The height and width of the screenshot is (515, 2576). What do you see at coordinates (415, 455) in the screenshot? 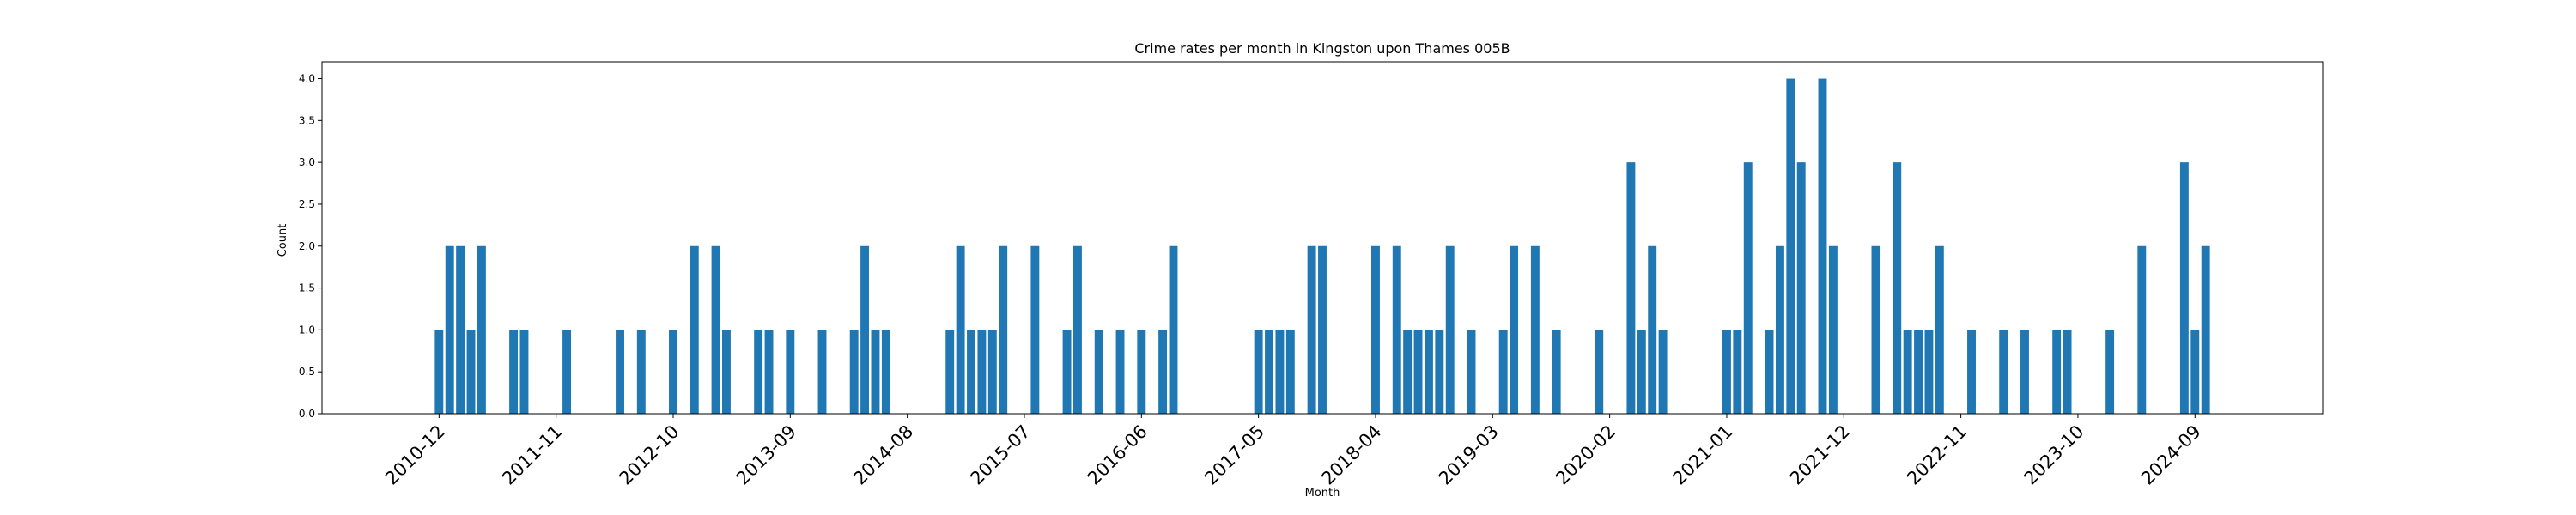
I see `x-tick-label: 2010-12` at bounding box center [415, 455].